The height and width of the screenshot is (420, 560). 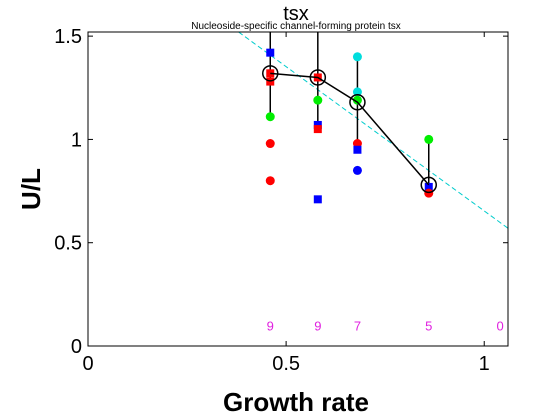 I want to click on chart-title: tsx, so click(x=296, y=14).